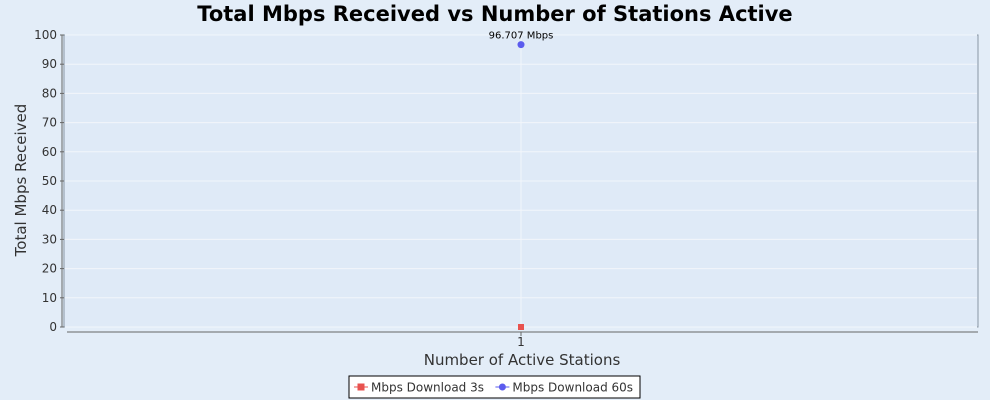 The image size is (990, 400). Describe the element at coordinates (521, 45) in the screenshot. I see `data-point-60s` at that location.